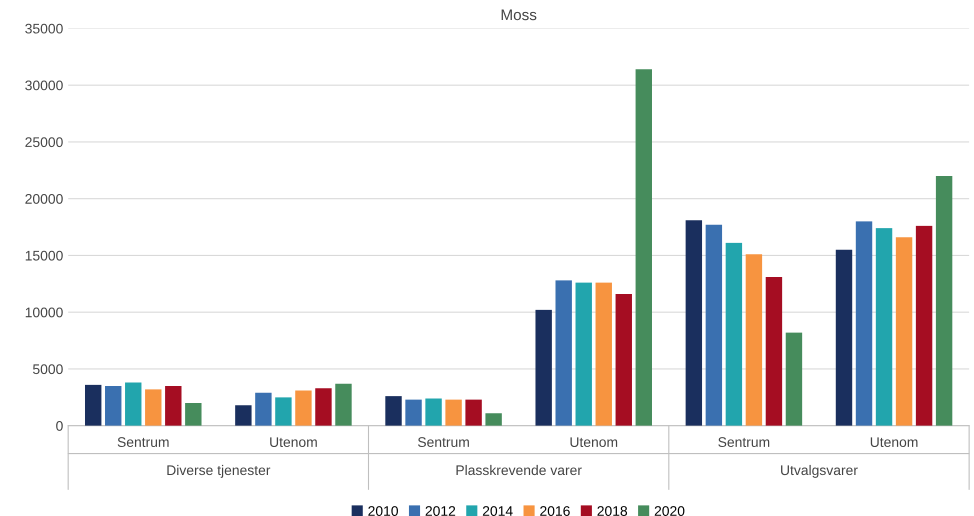 The image size is (974, 516). What do you see at coordinates (497, 511) in the screenshot?
I see `legend-label: 2014` at bounding box center [497, 511].